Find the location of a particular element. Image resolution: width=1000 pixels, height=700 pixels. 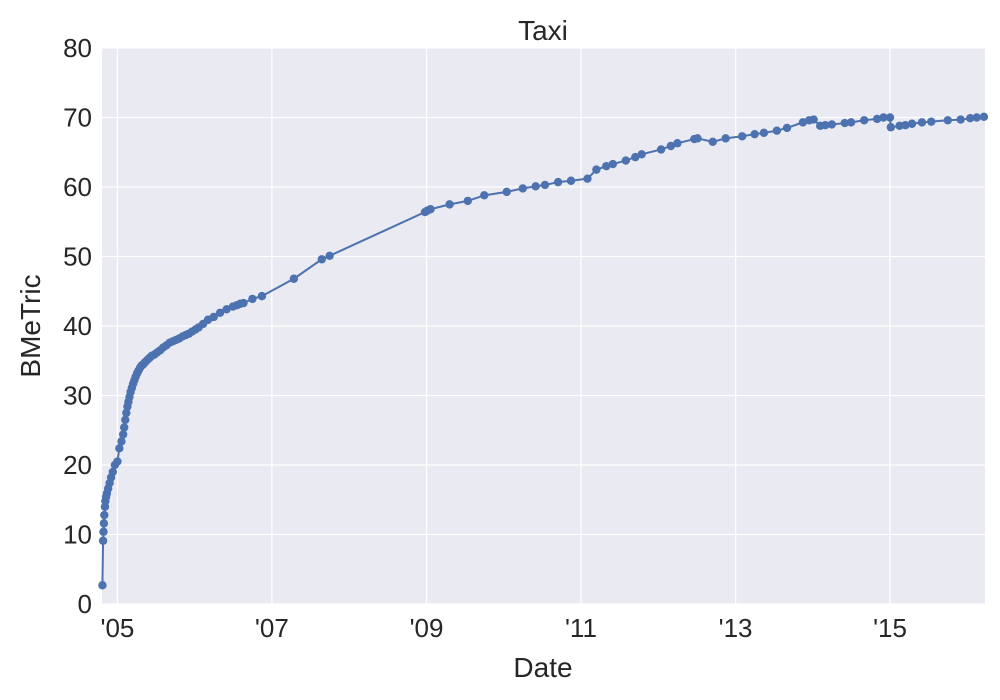

x-tick-label: '13 is located at coordinates (736, 628).